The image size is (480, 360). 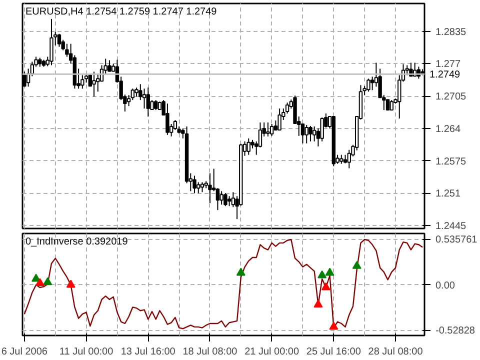 I want to click on x-tick-label: 28 Jul 08:00, so click(x=396, y=352).